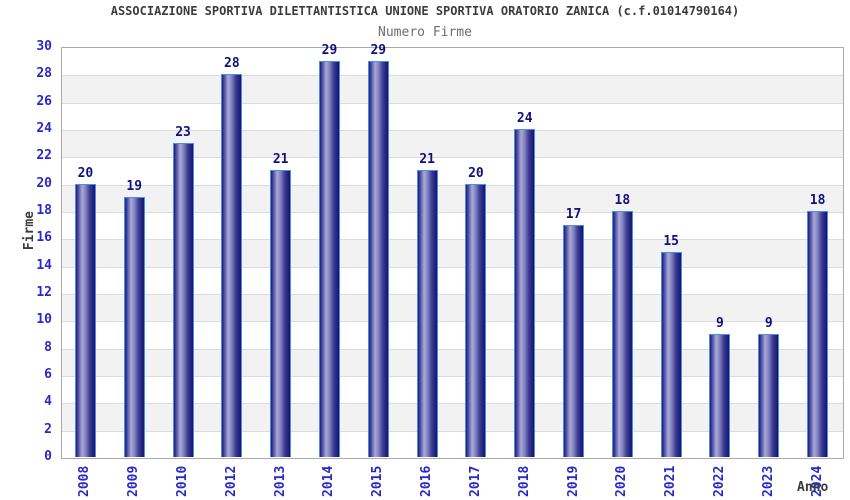 This screenshot has width=850, height=500. What do you see at coordinates (573, 481) in the screenshot?
I see `x-tick-label: 2019` at bounding box center [573, 481].